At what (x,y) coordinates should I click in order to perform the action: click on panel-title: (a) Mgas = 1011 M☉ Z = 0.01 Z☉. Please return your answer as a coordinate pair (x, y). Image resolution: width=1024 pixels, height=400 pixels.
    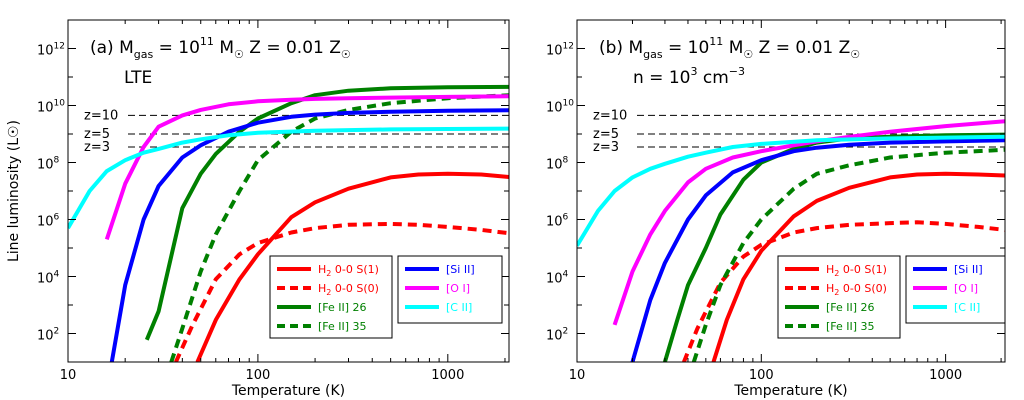
    Looking at the image, I should click on (220, 48).